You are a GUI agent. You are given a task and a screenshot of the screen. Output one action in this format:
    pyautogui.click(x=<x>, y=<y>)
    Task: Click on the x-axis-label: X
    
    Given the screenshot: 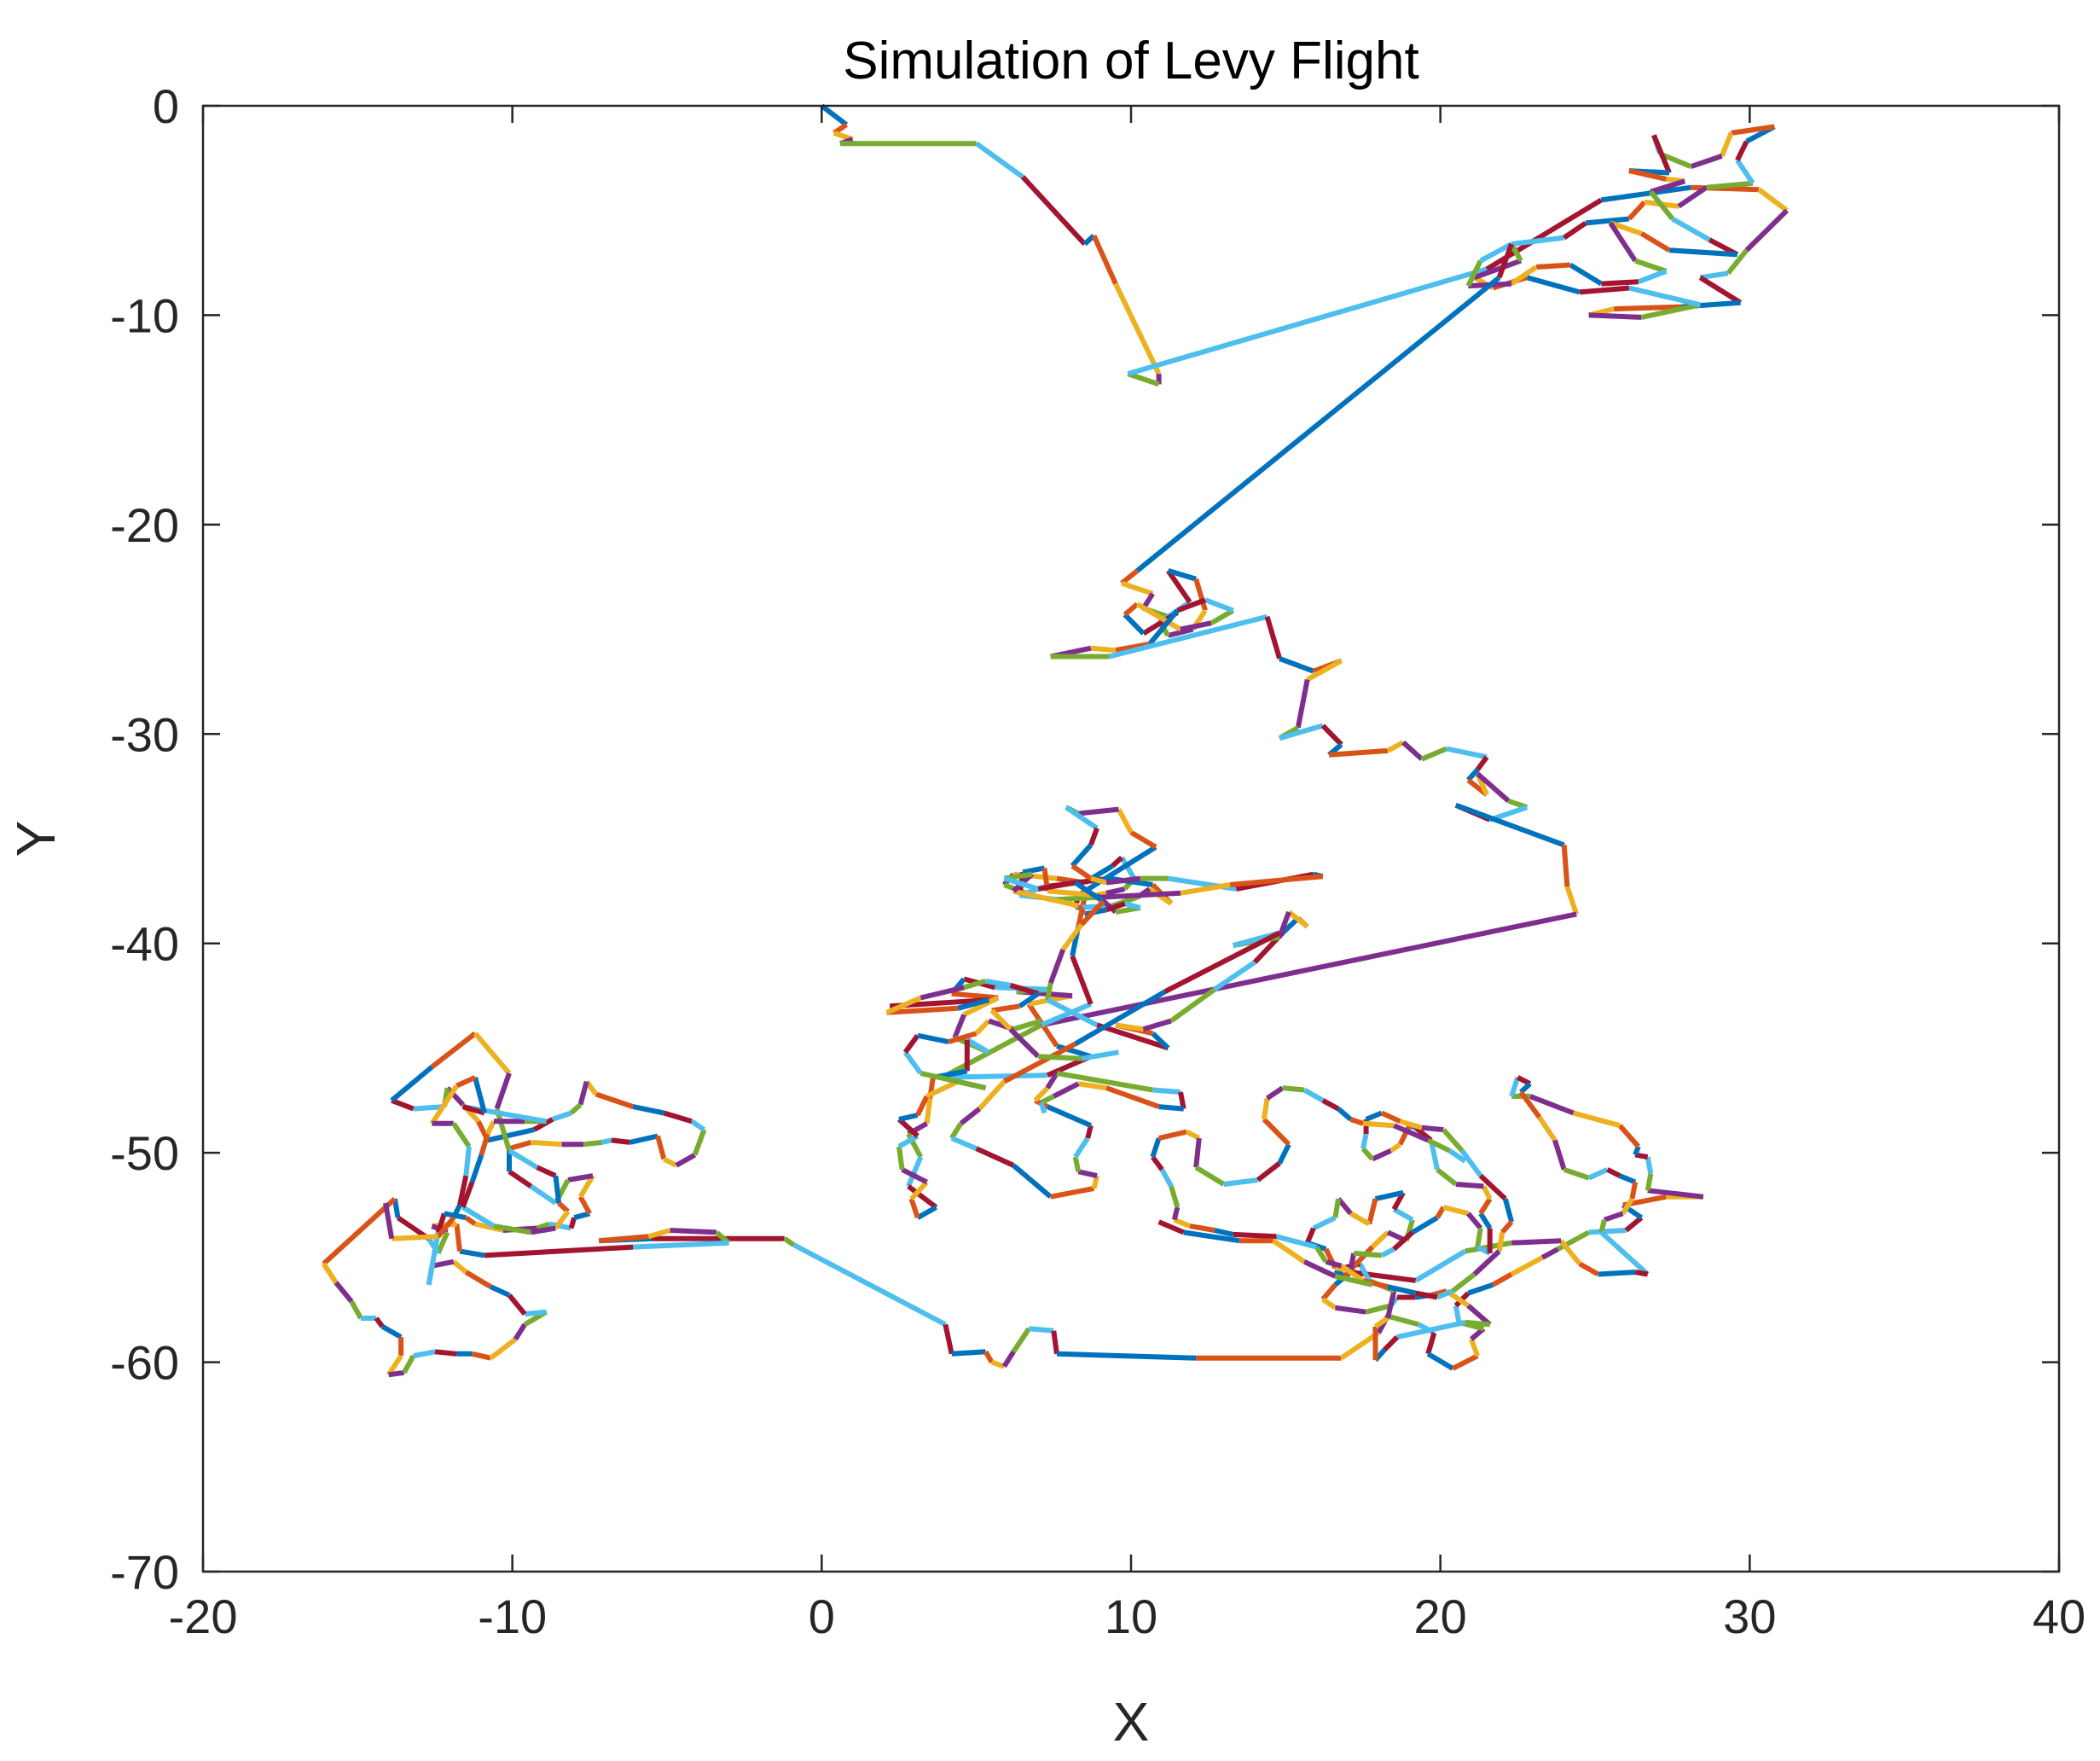 What is the action you would take?
    pyautogui.click(x=1131, y=1721)
    